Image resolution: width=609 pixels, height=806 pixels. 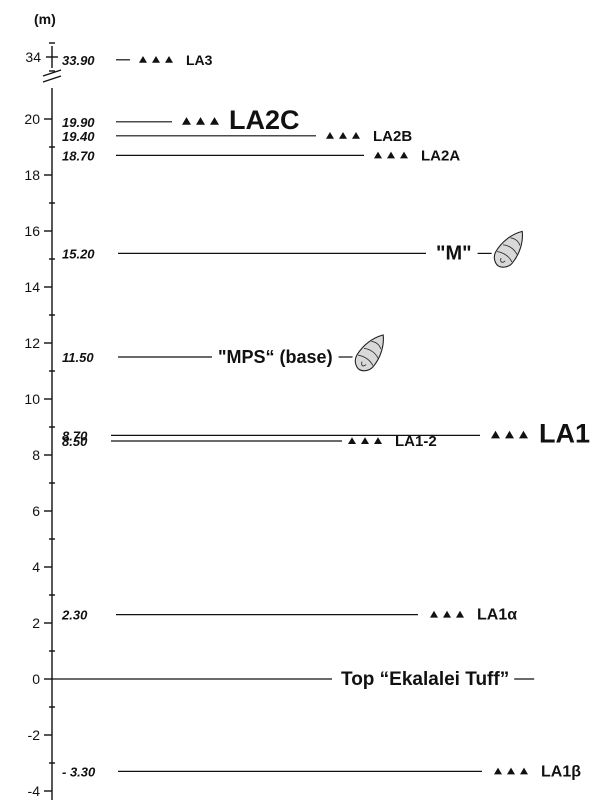 I want to click on axis-tick-label: 6, so click(x=36, y=511).